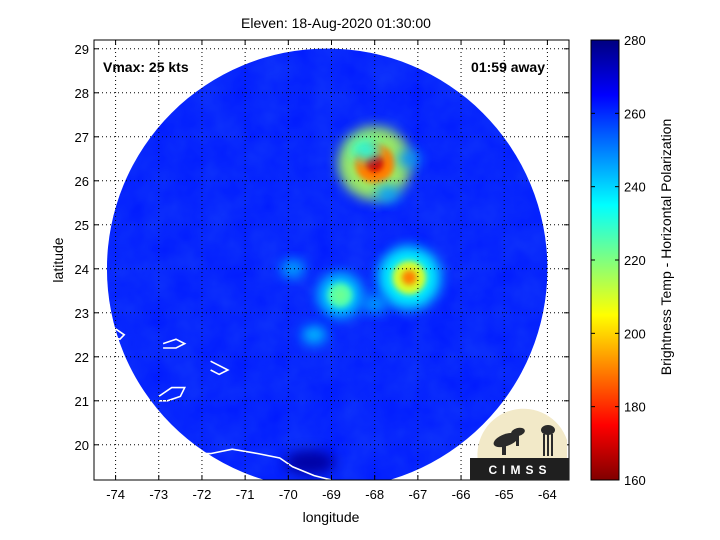  What do you see at coordinates (547, 494) in the screenshot?
I see `x-tick-label: -64` at bounding box center [547, 494].